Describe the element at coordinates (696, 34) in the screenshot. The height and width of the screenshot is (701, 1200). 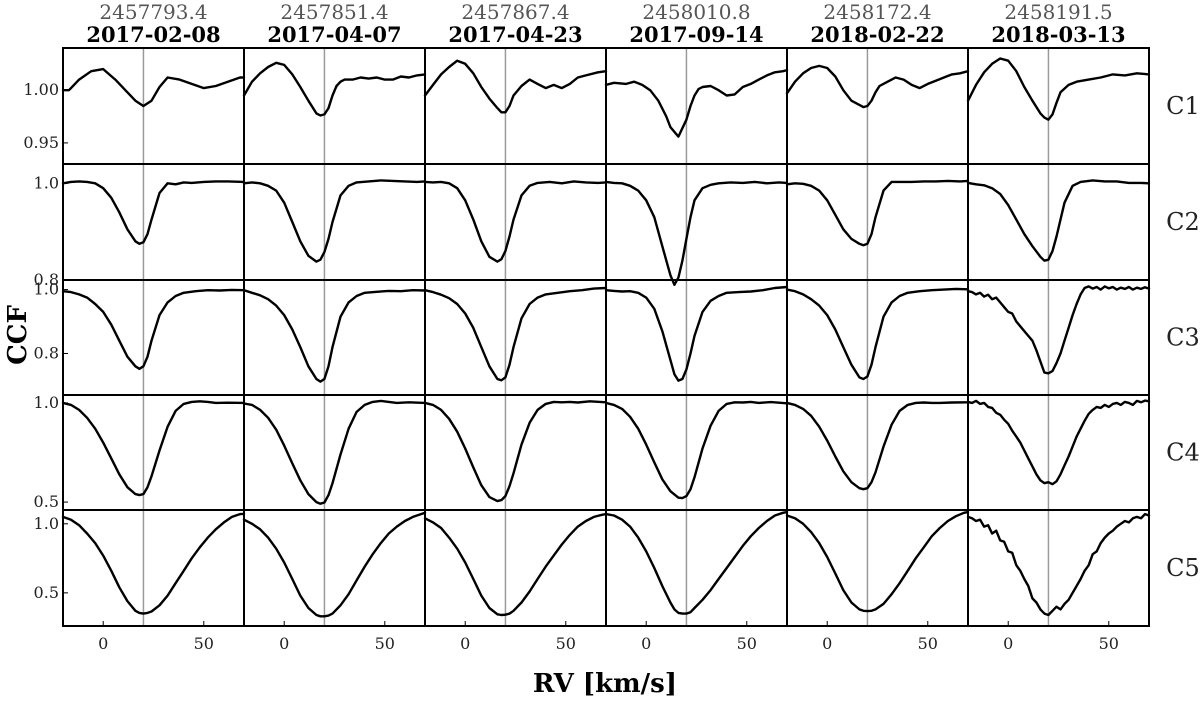
I see `column-date-label: 2017-09-14` at that location.